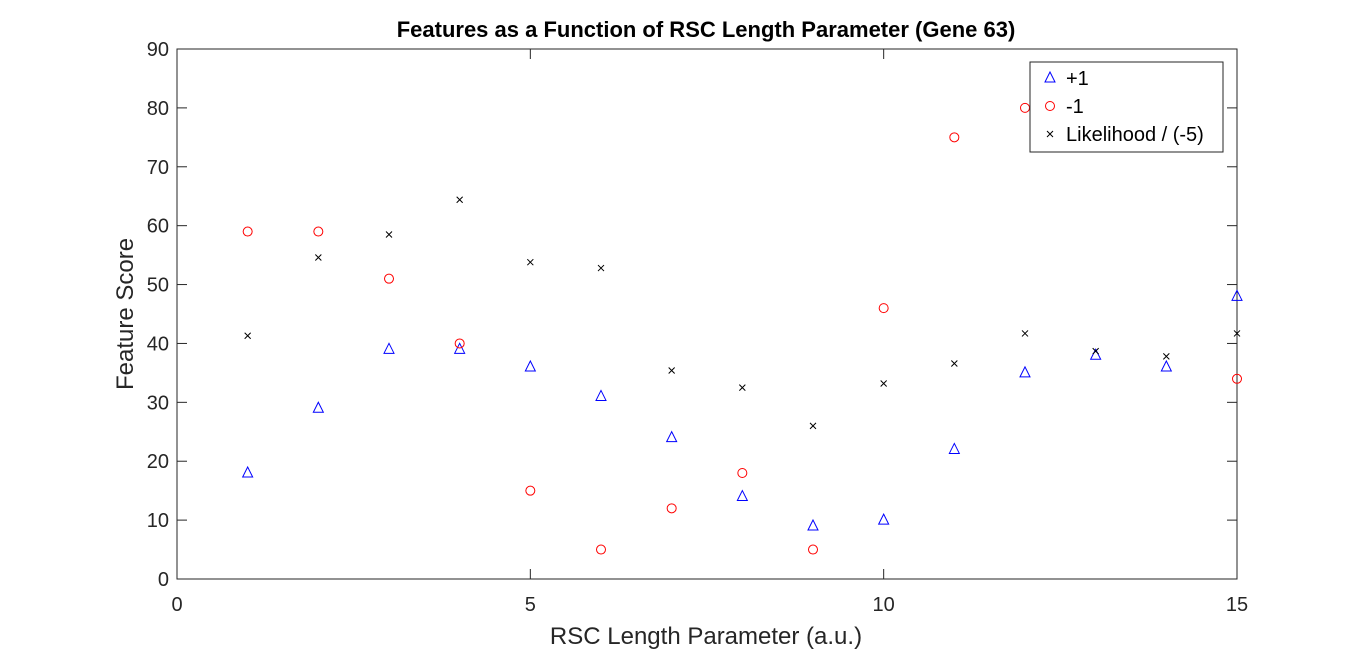 The width and height of the screenshot is (1366, 651). I want to click on x-tick-label: 0, so click(176, 605).